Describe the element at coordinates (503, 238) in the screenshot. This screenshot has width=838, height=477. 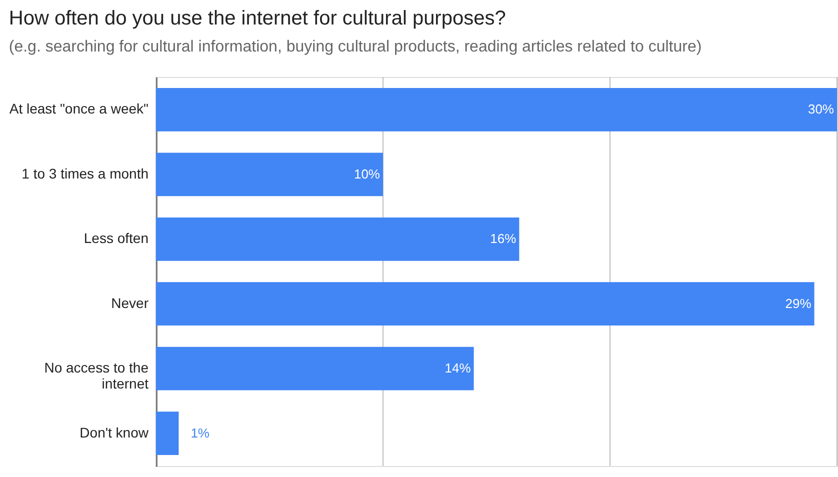
I see `data-label: 16%` at that location.